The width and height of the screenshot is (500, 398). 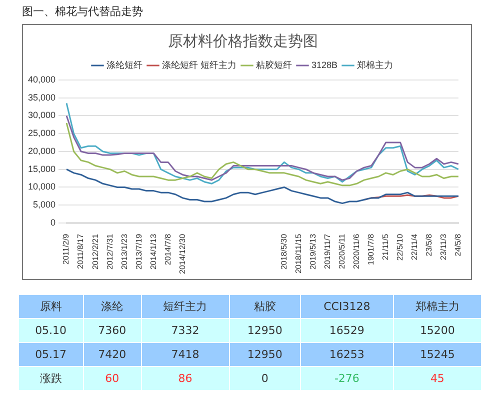 I want to click on x-tick-label: 2012/7/31, so click(x=109, y=251).